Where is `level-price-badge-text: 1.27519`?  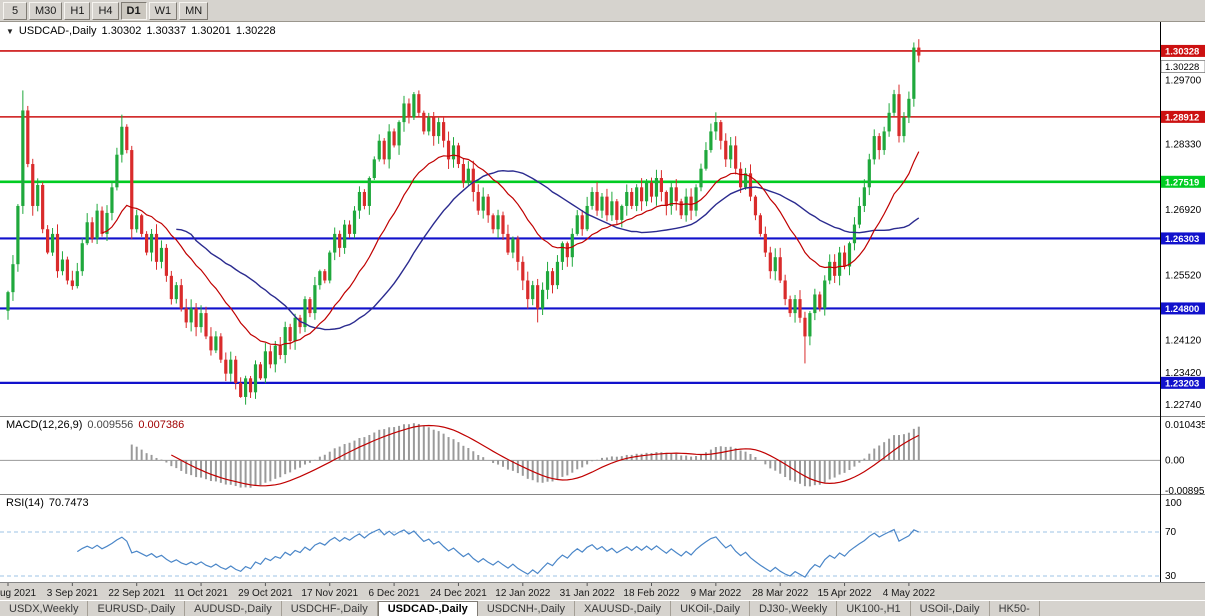 level-price-badge-text: 1.27519 is located at coordinates (1182, 182).